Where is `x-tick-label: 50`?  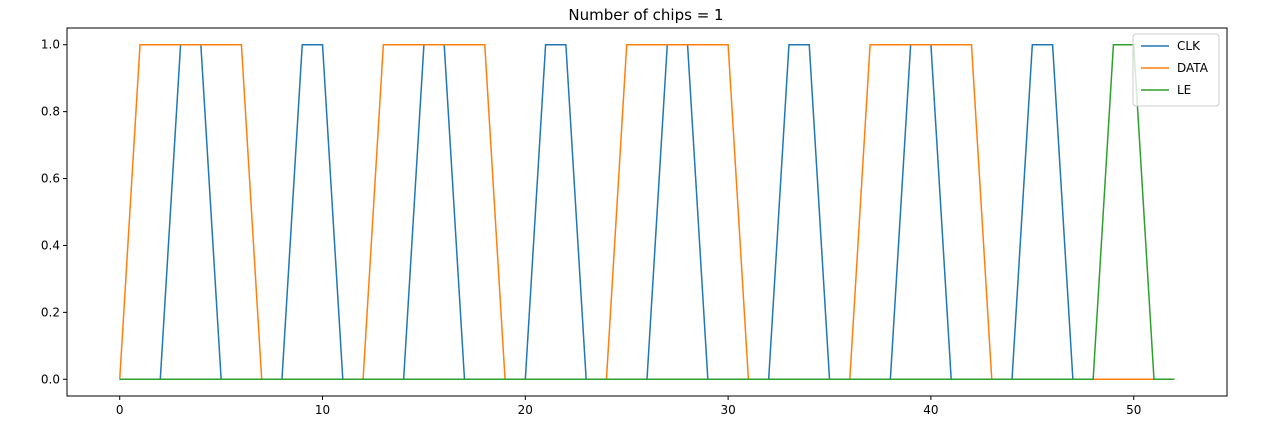
x-tick-label: 50 is located at coordinates (1133, 410).